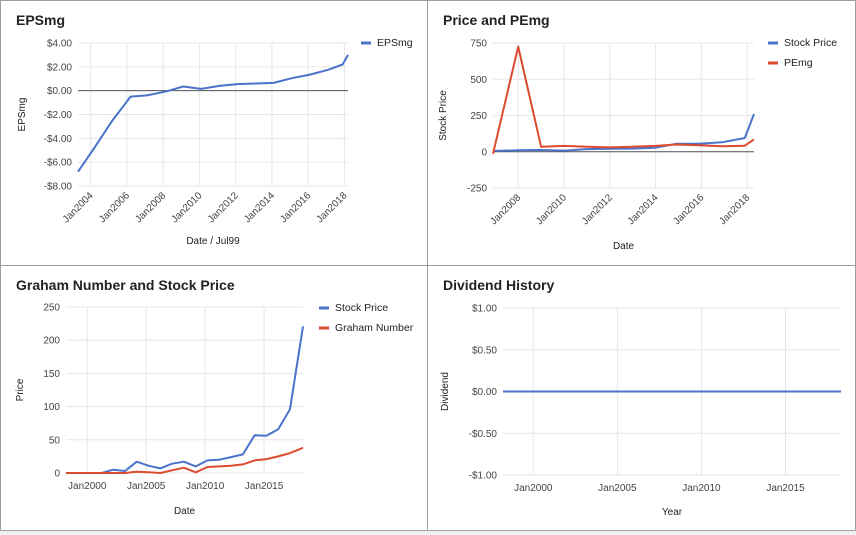 This screenshot has height=535, width=856. Describe the element at coordinates (22, 115) in the screenshot. I see `y-axis-title: EPSmg` at that location.